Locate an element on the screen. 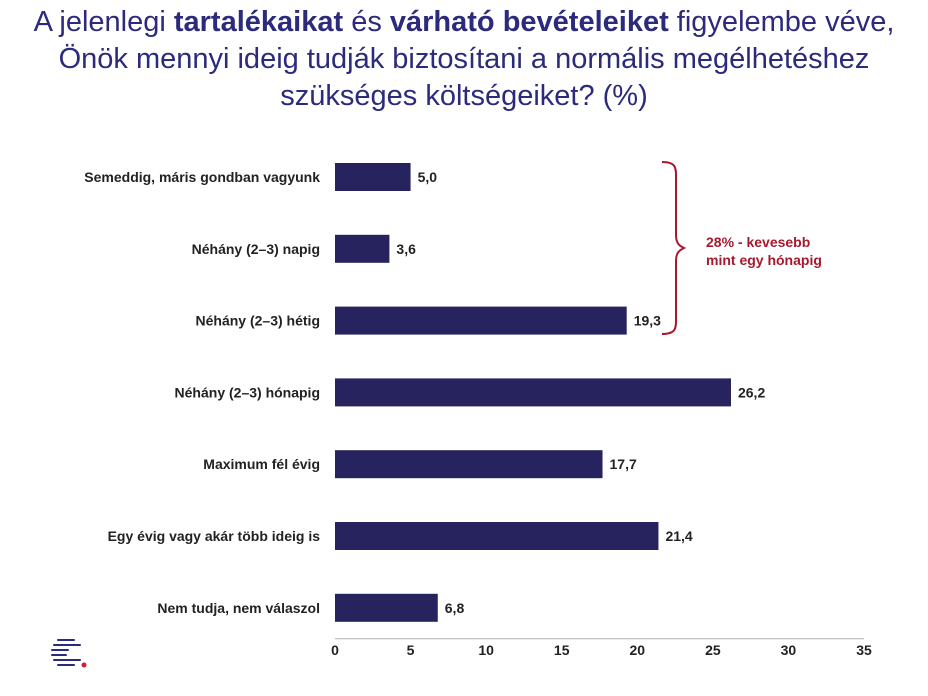 This screenshot has width=928, height=696. annotation-bracket is located at coordinates (674, 248).